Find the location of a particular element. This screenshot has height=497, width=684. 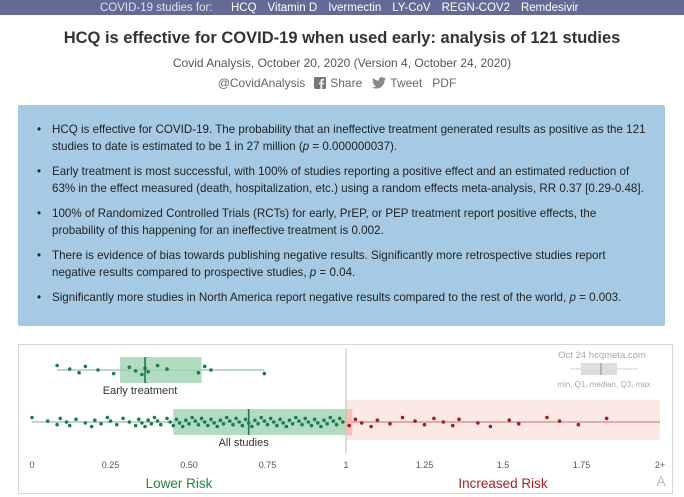

axis-tick-label: 0.25 is located at coordinates (111, 465).